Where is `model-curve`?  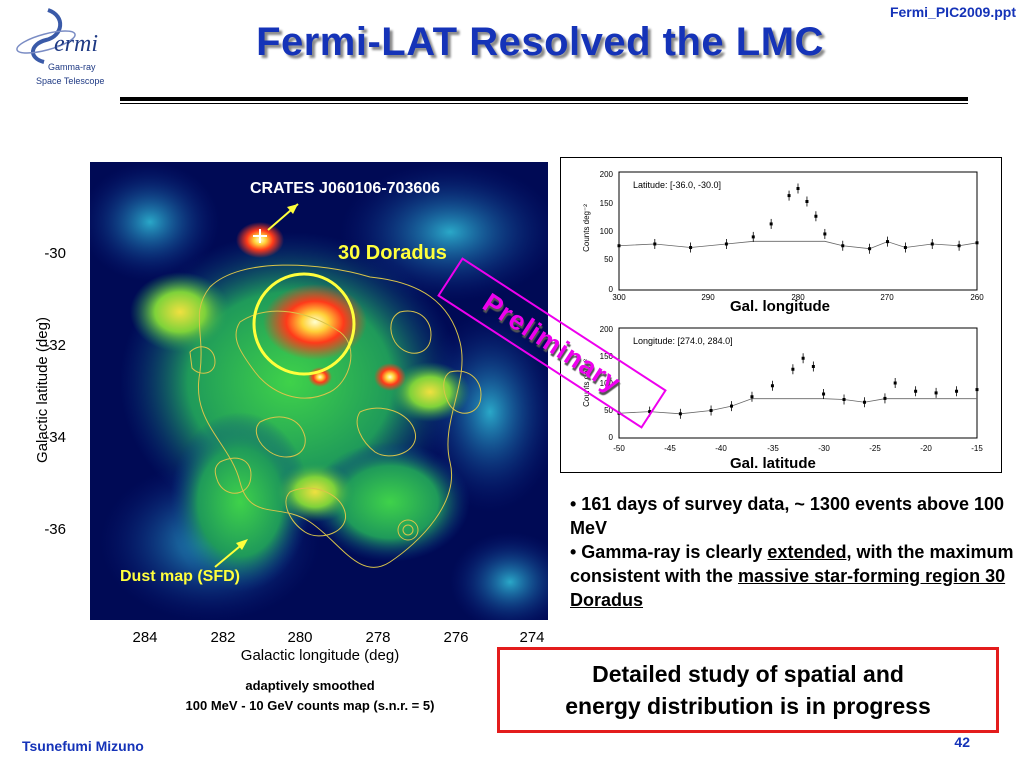
model-curve is located at coordinates (798, 245).